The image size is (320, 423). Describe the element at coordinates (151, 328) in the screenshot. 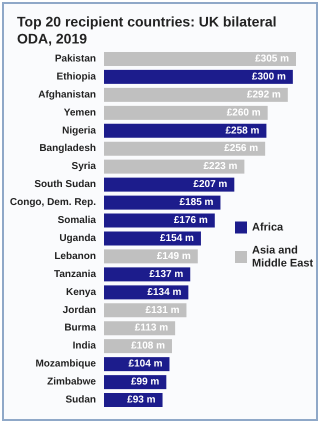

I see `data-label: £113 m` at that location.